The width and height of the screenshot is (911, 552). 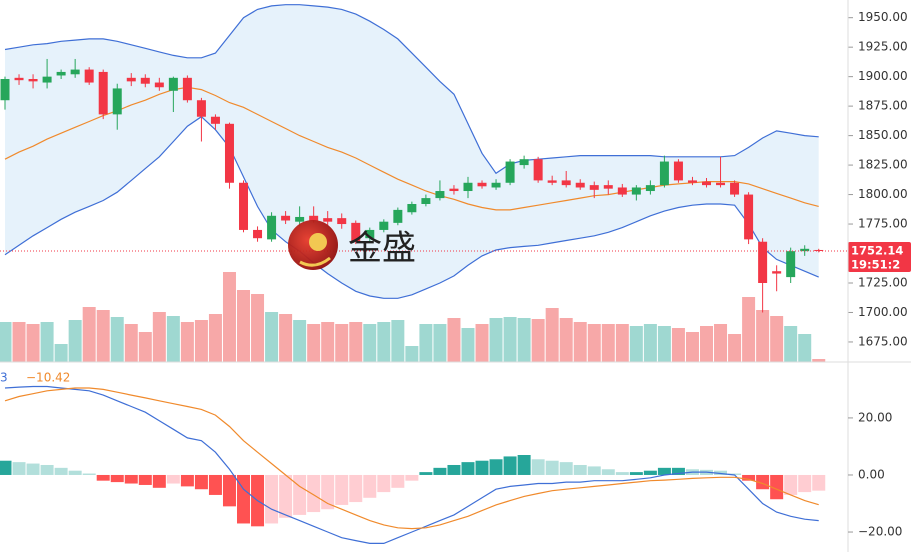 I want to click on y-tick-label: 1825.00, so click(x=883, y=165).